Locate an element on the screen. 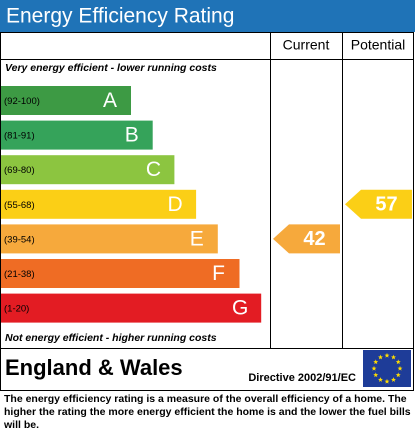 This screenshot has height=437, width=415. title-bar is located at coordinates (207, 16).